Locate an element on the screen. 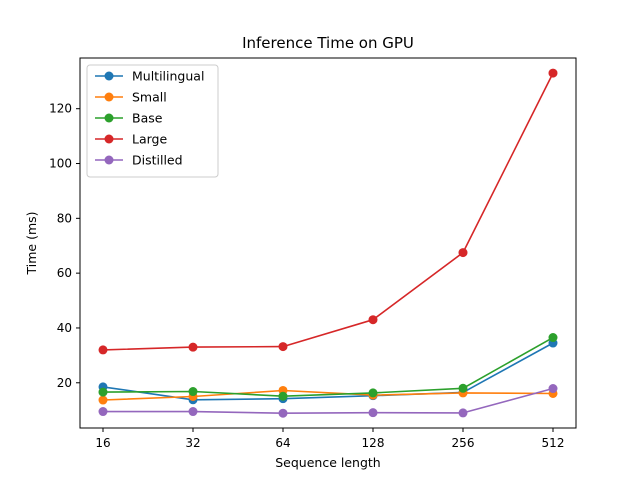 The height and width of the screenshot is (480, 640). y-tick-label: 40 is located at coordinates (64, 328).